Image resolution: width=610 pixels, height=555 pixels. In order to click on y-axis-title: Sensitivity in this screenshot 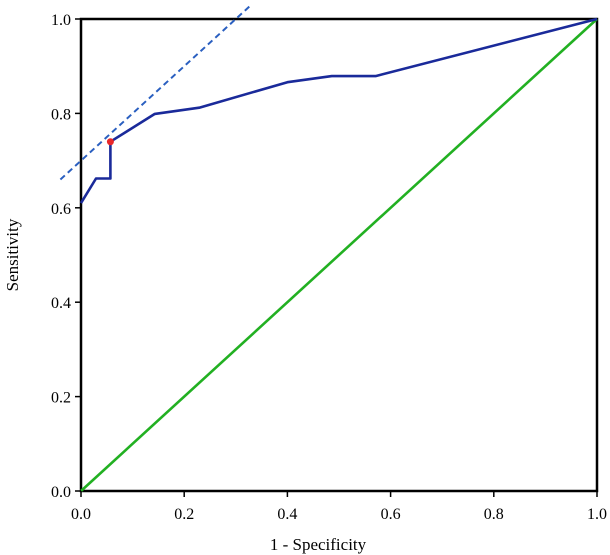, I will do `click(12, 254)`.